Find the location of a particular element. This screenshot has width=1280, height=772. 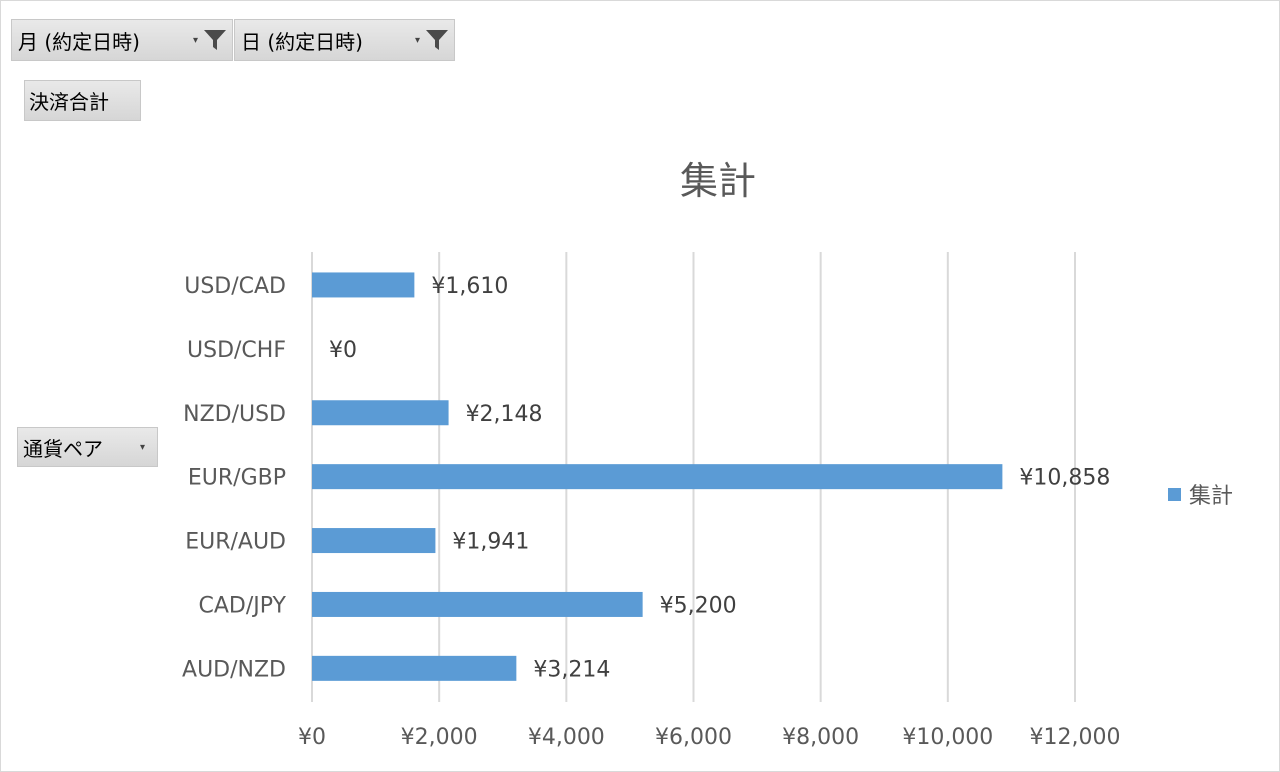

data-label: ¥0 is located at coordinates (343, 350).